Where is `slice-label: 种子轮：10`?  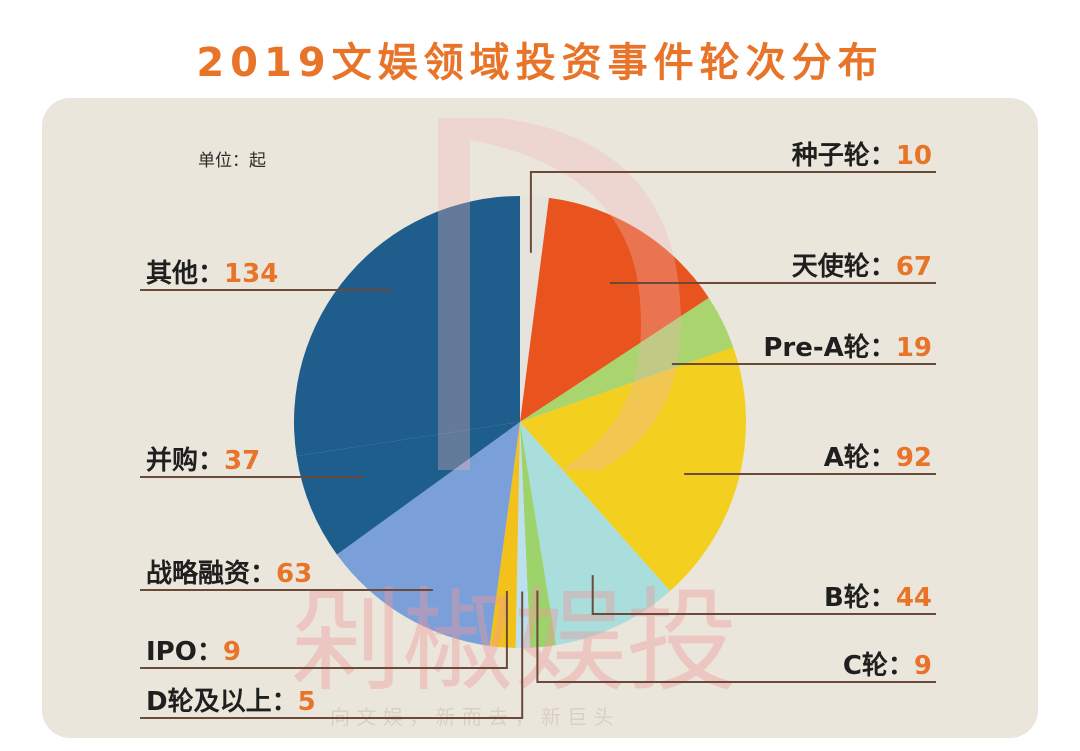
slice-label: 种子轮：10 is located at coordinates (862, 156).